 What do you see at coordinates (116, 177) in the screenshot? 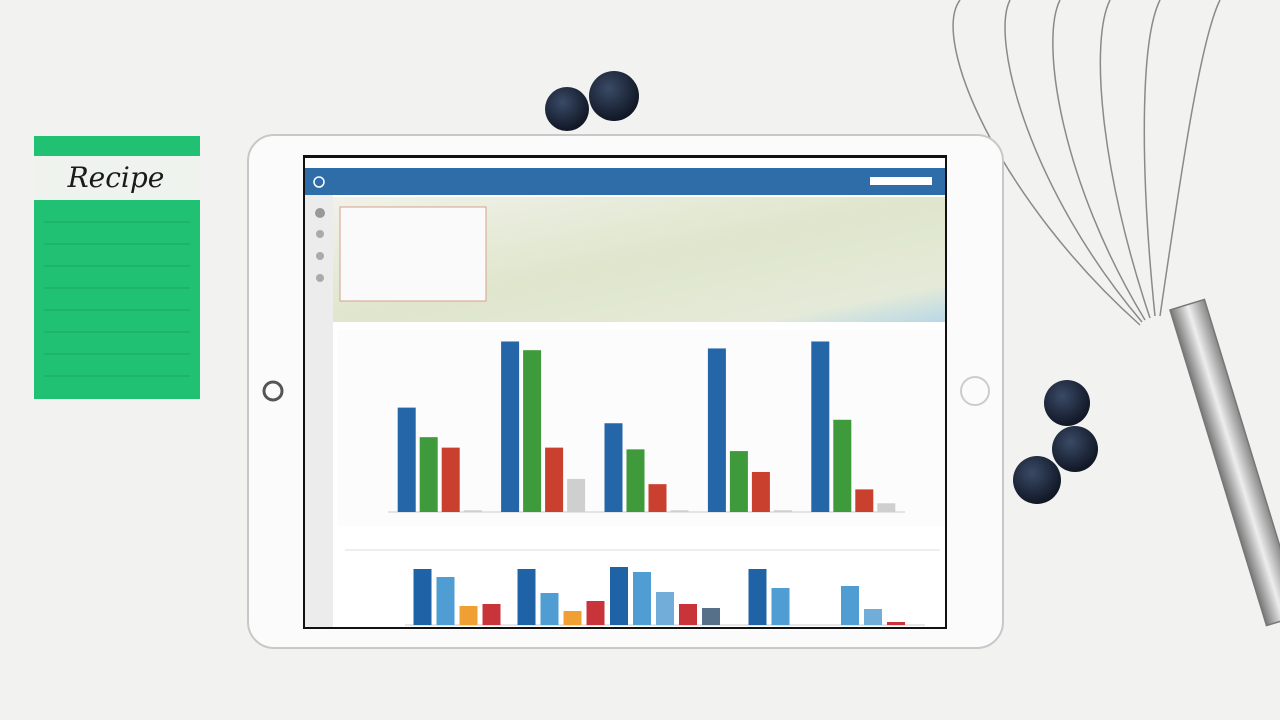
I see `note-title: Recipe` at bounding box center [116, 177].